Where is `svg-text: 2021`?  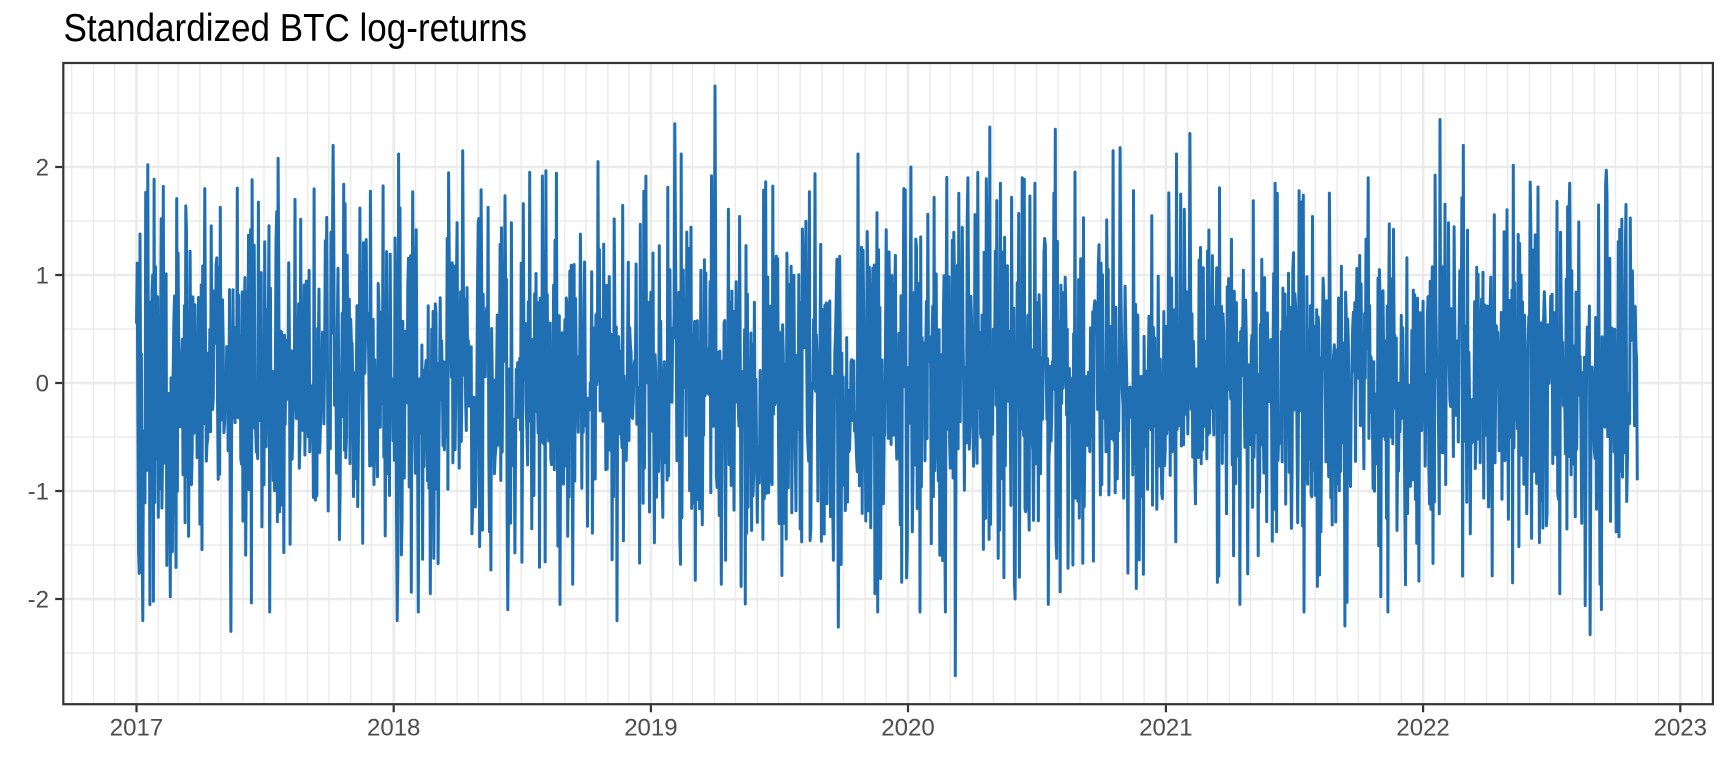
svg-text: 2021 is located at coordinates (1165, 728).